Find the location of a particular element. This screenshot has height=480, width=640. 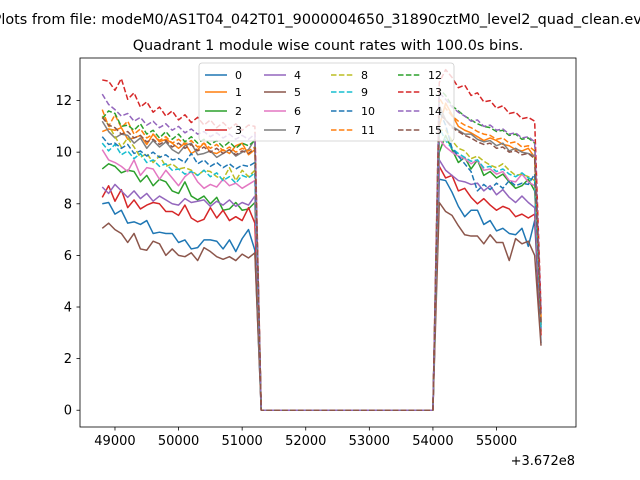

y-tick-label: 6 is located at coordinates (68, 256).